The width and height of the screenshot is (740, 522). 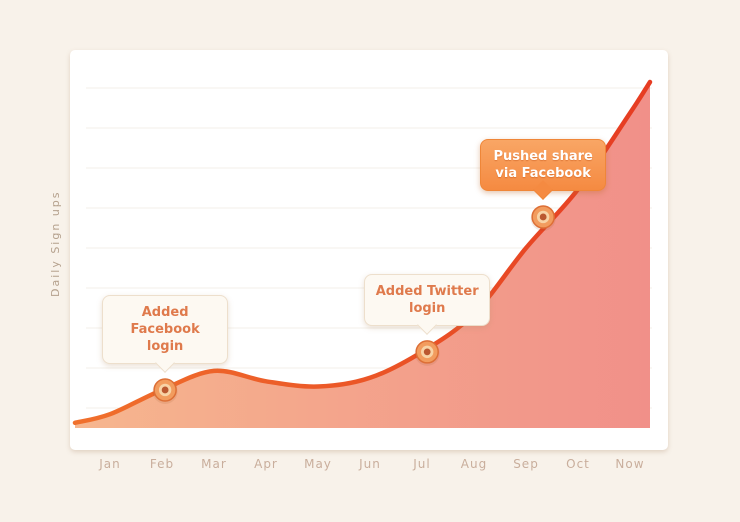 I want to click on x-axis-label-feb: Feb, so click(x=162, y=464).